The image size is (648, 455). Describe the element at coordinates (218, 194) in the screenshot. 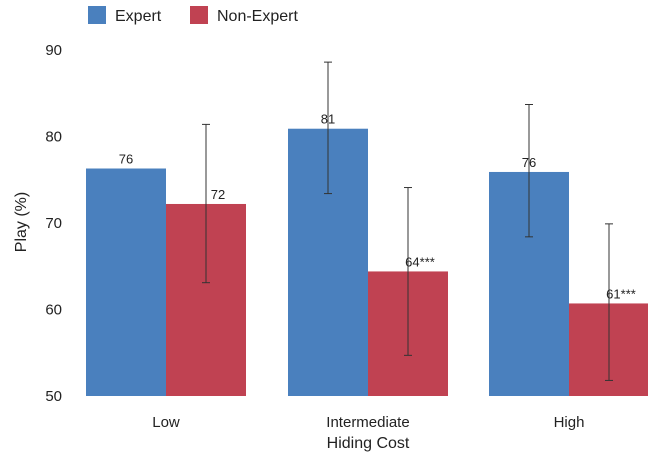

I see `data-label: 72` at that location.